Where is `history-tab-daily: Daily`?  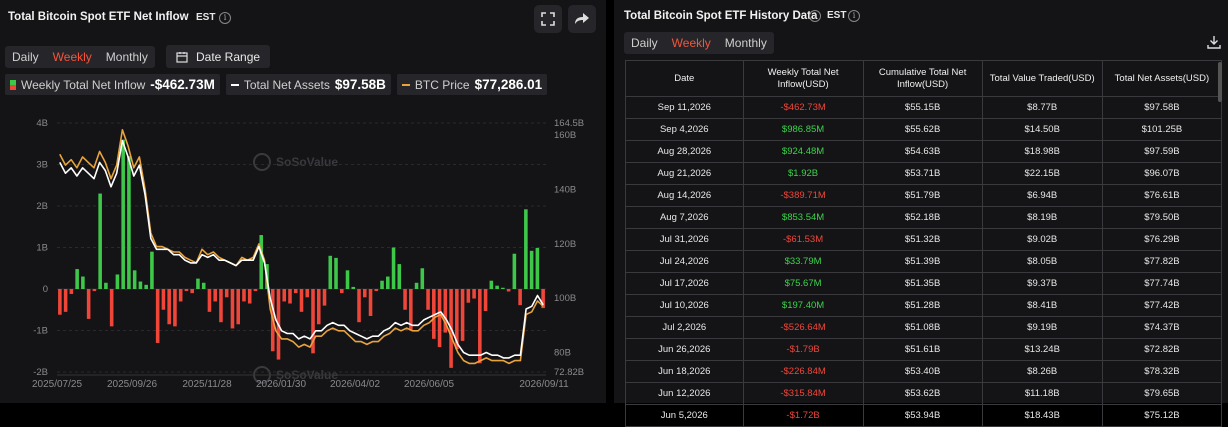 history-tab-daily: Daily is located at coordinates (644, 43).